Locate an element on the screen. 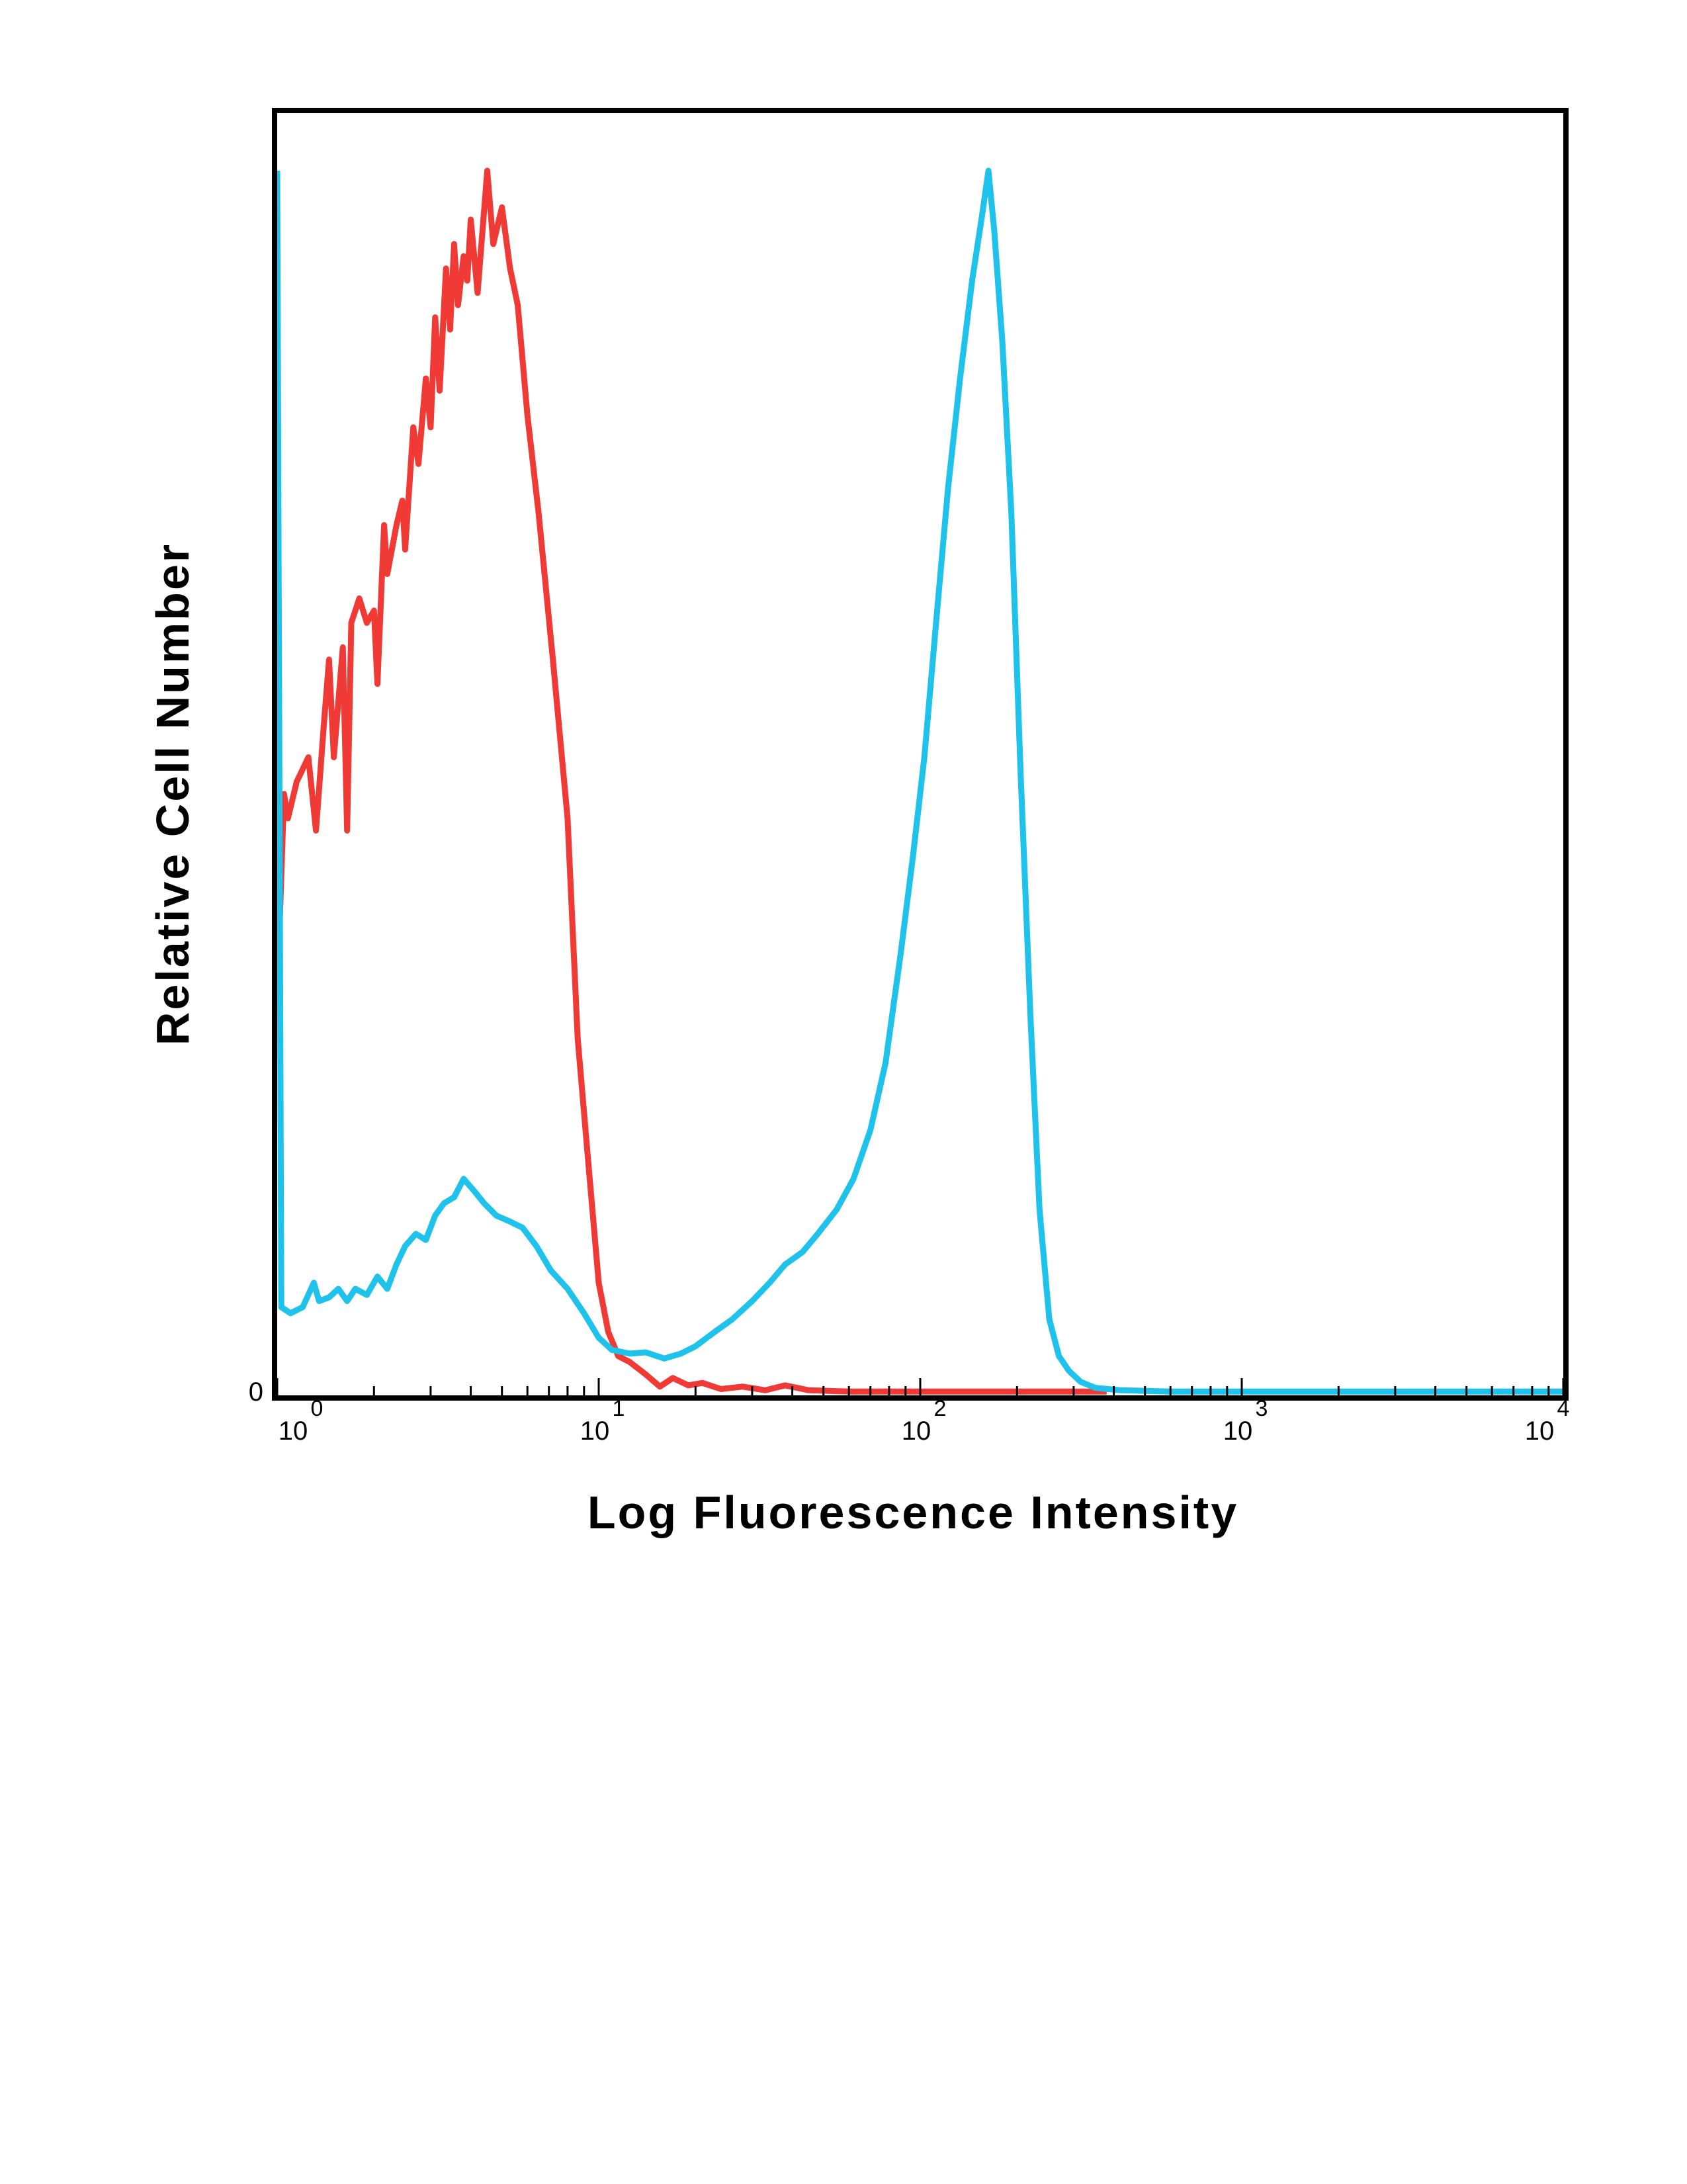 The image size is (1687, 2184). x-tick-label-exponent: 1 is located at coordinates (619, 1409).